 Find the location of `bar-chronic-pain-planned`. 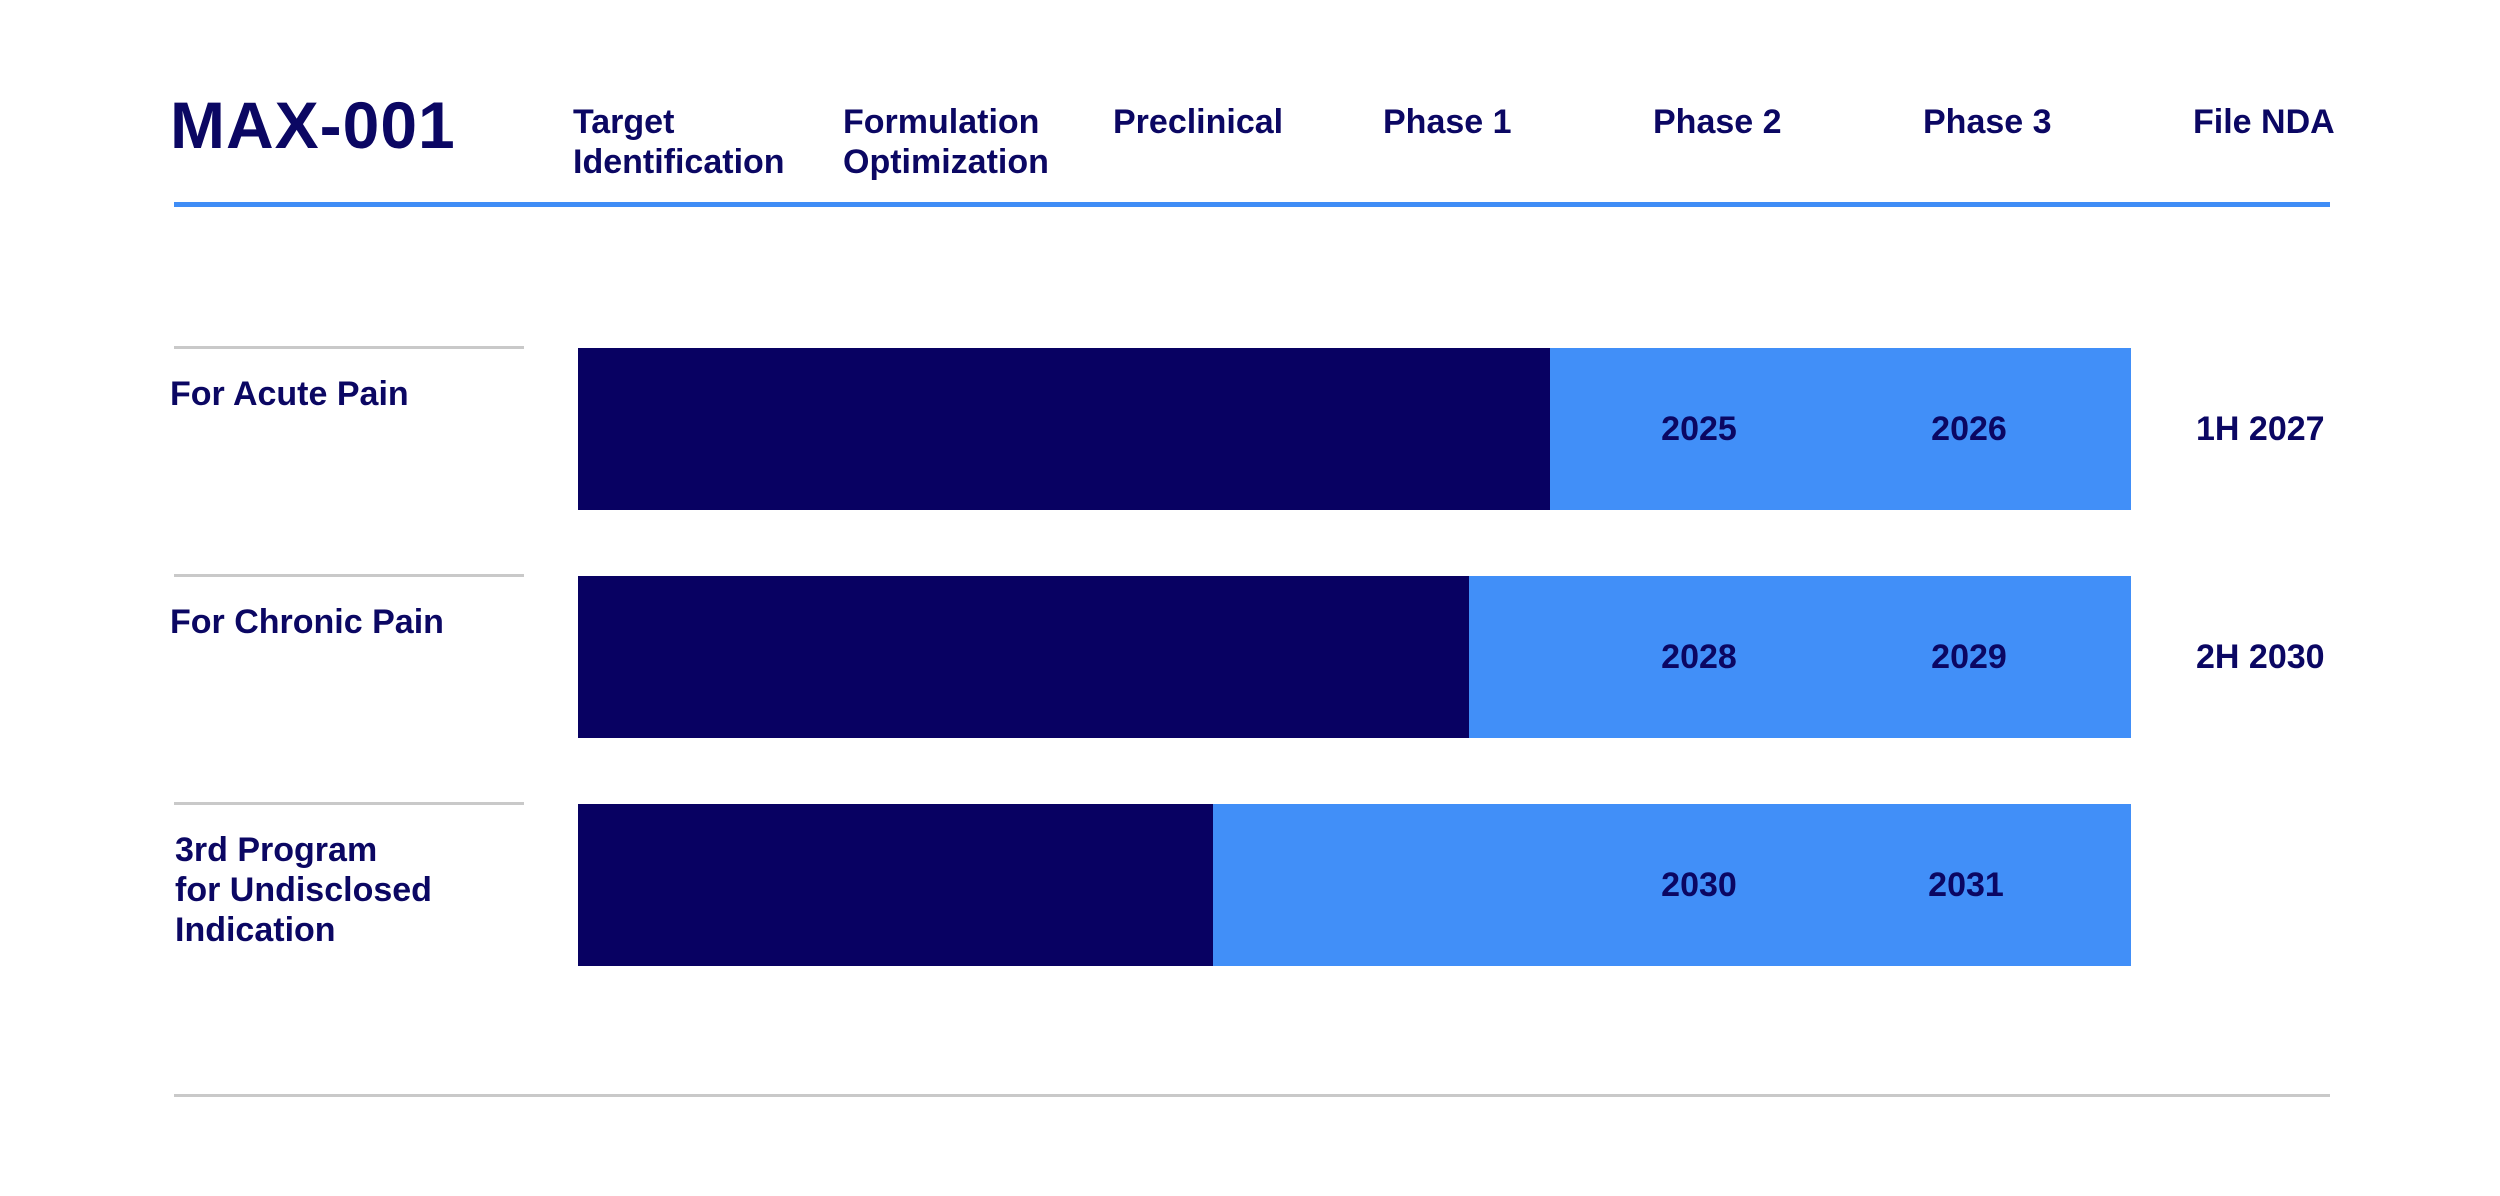

bar-chronic-pain-planned is located at coordinates (1800, 657).